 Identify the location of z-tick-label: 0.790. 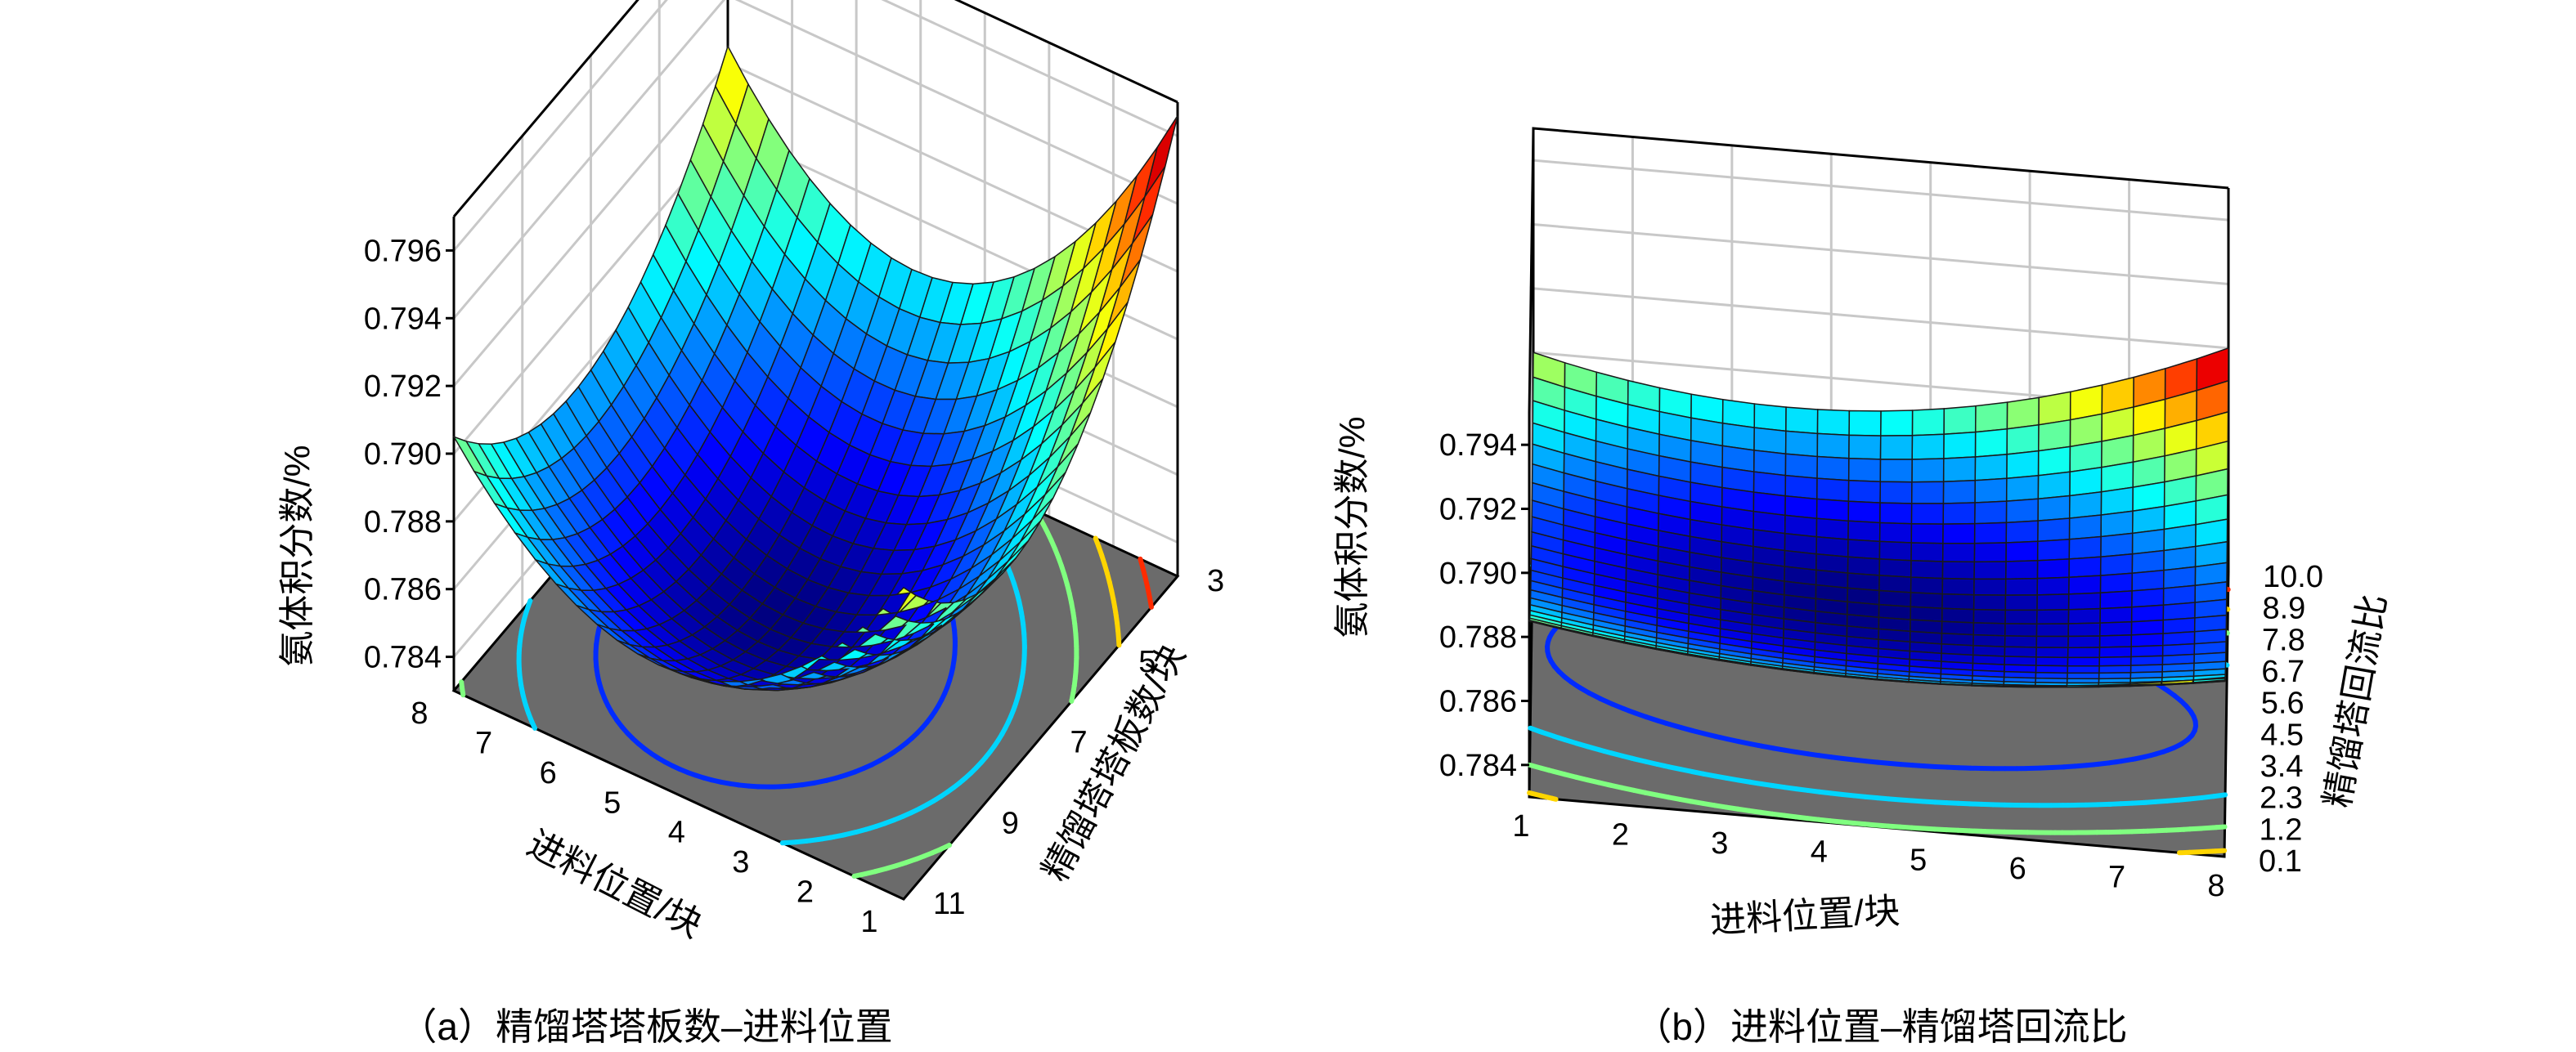
(403, 455).